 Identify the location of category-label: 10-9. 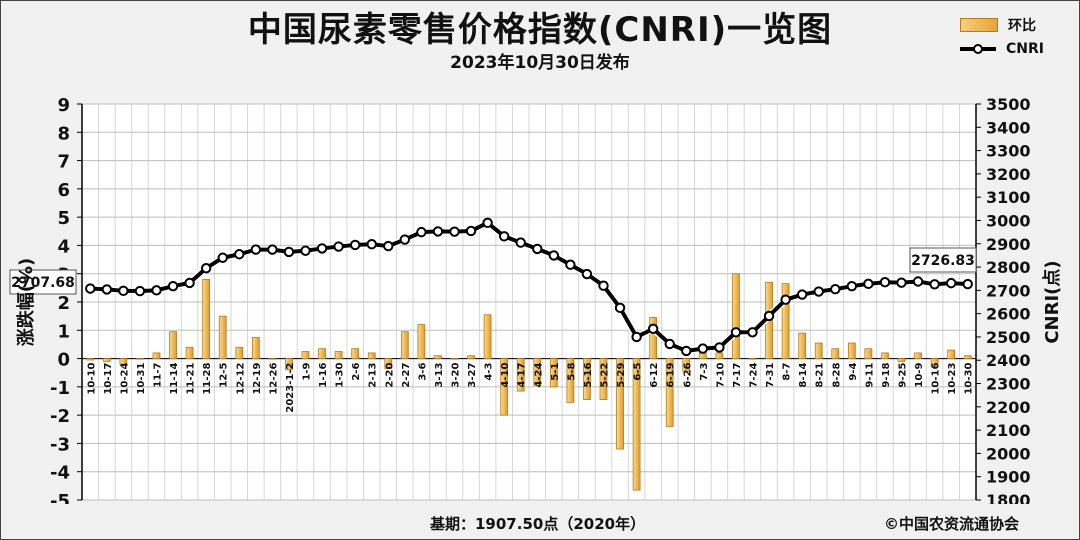
(919, 375).